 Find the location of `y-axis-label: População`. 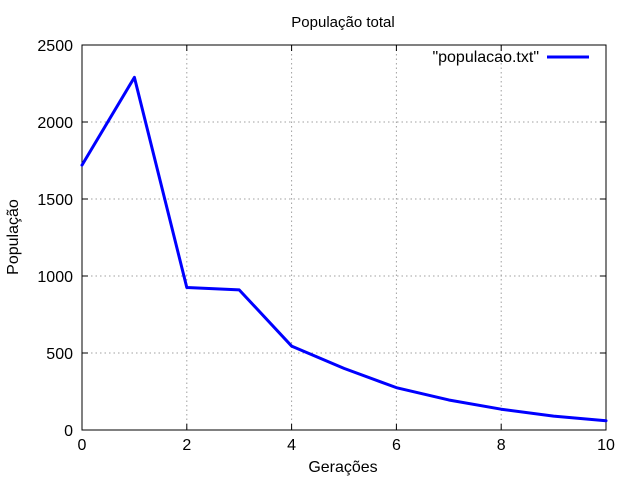

y-axis-label: População is located at coordinates (13, 237).